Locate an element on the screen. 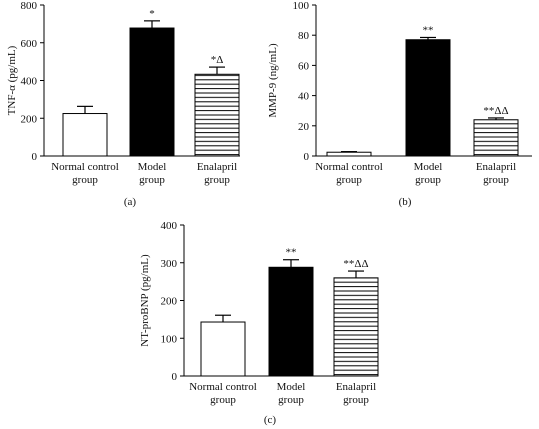 This screenshot has height=429, width=539. significance-label: *Δ is located at coordinates (217, 60).